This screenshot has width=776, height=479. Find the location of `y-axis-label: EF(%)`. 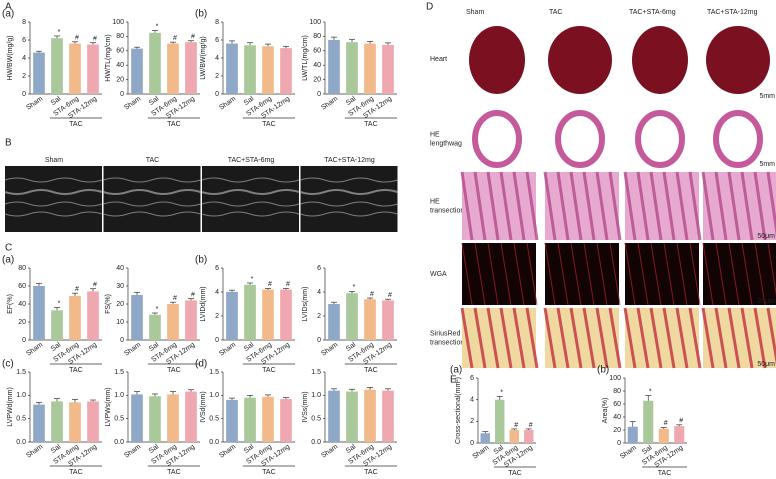

y-axis-label: EF(%) is located at coordinates (10, 304).